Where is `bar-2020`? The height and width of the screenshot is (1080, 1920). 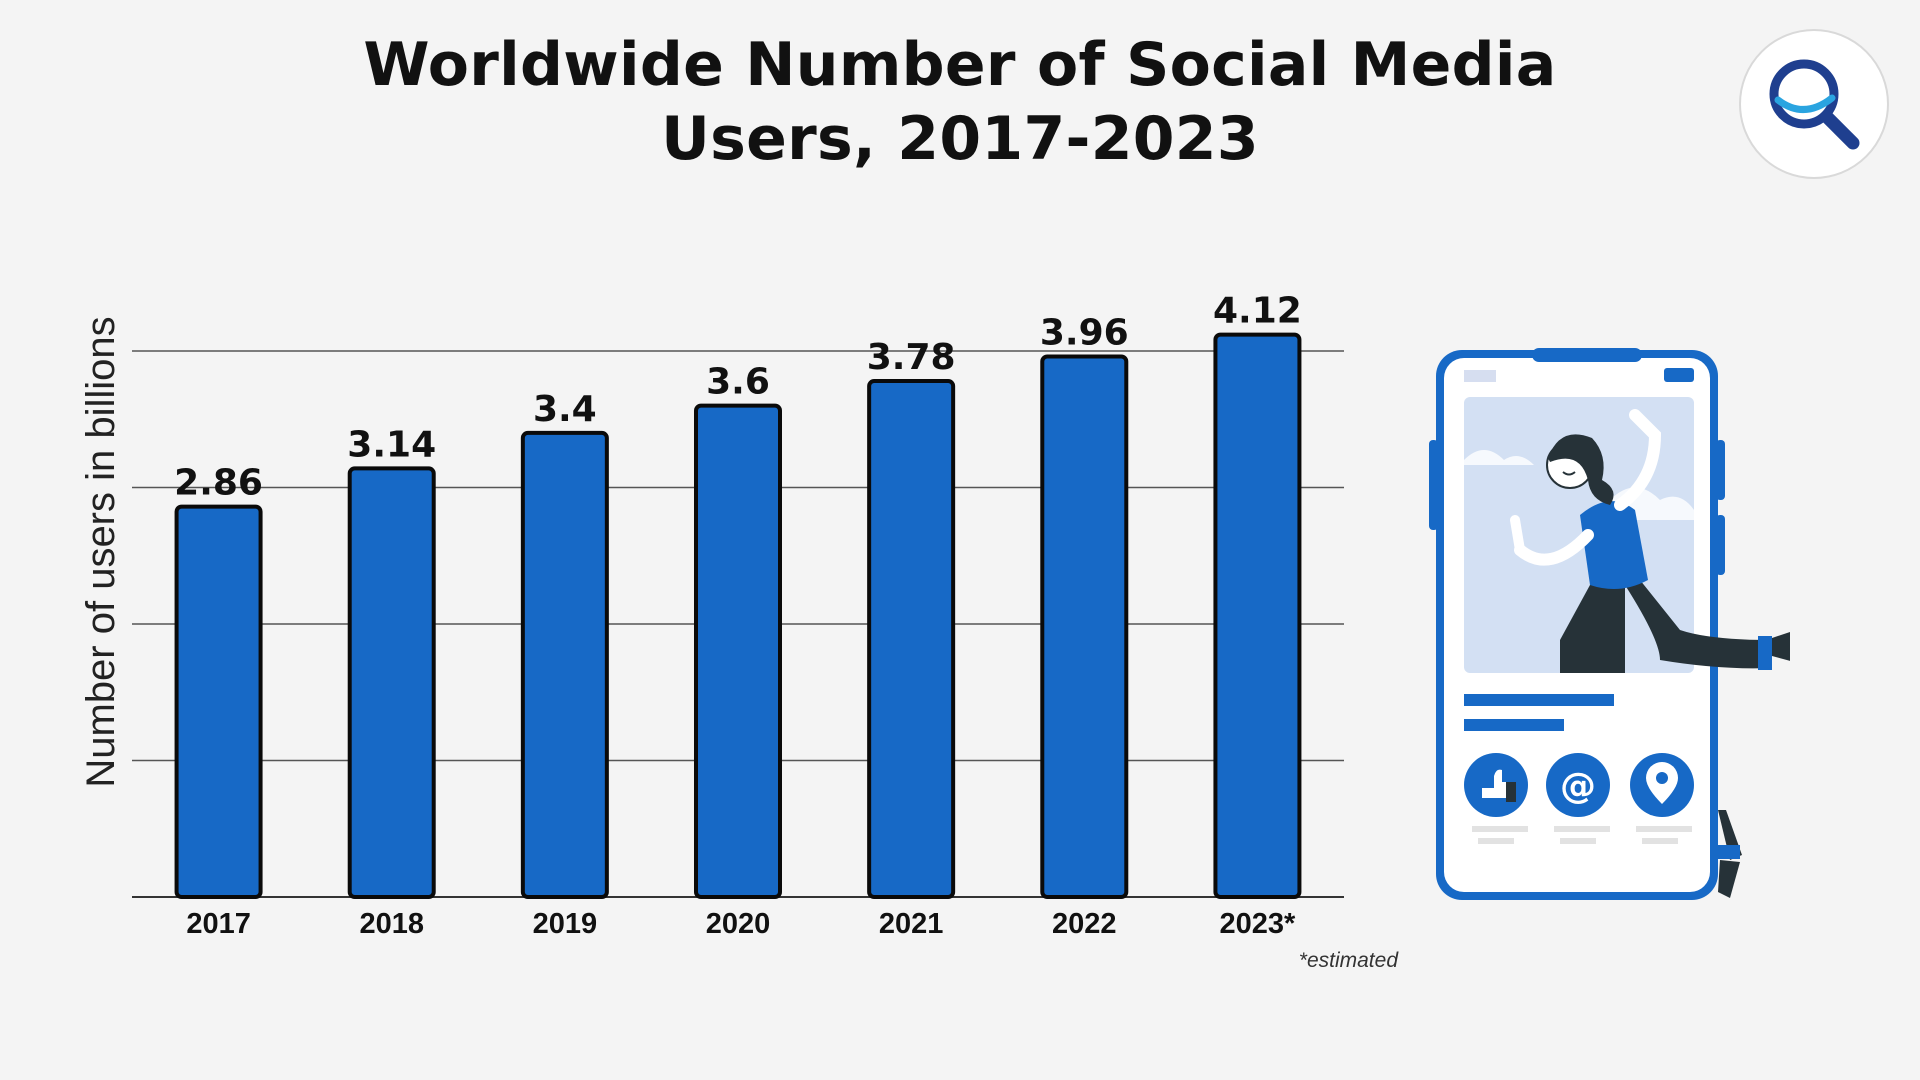 bar-2020 is located at coordinates (738, 651).